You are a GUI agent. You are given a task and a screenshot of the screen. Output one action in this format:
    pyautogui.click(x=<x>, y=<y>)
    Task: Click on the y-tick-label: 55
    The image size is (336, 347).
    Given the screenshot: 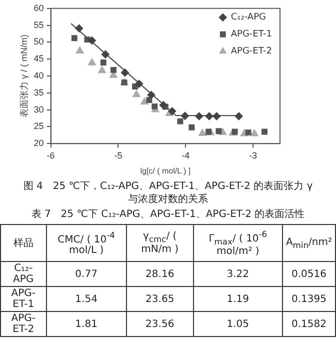 What is the action you would take?
    pyautogui.click(x=39, y=25)
    